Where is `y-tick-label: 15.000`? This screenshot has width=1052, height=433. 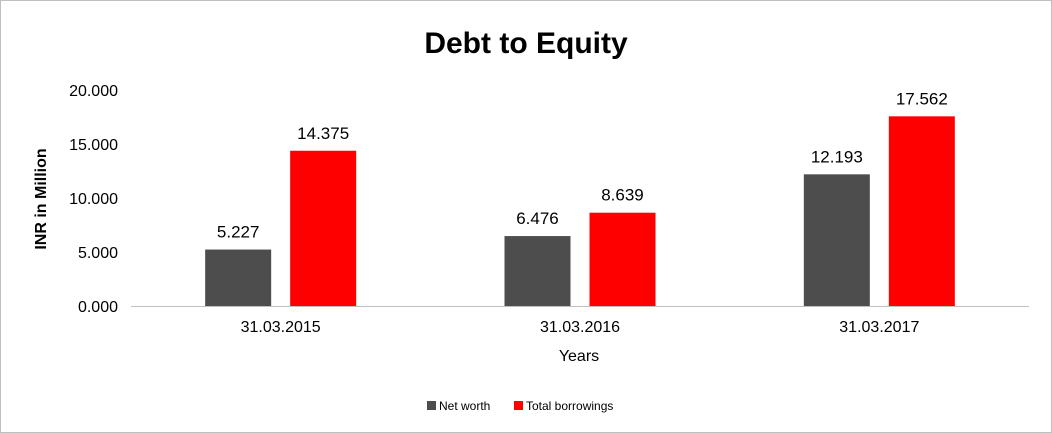
y-tick-label: 15.000 is located at coordinates (93, 145).